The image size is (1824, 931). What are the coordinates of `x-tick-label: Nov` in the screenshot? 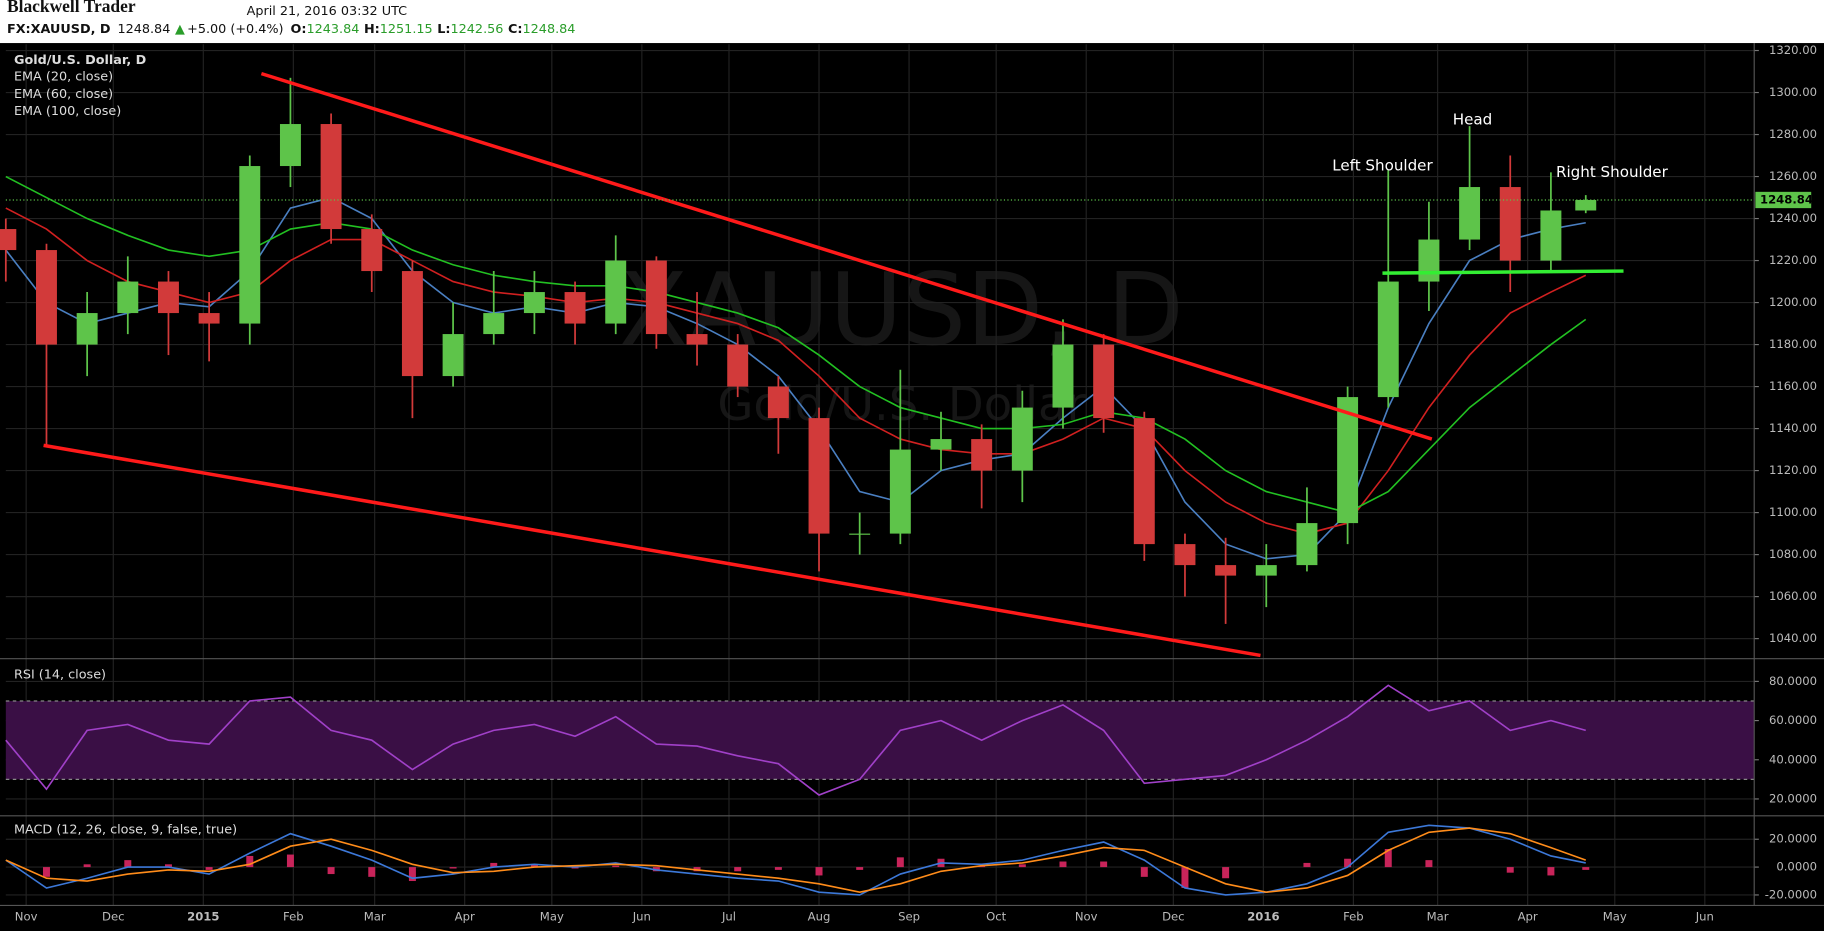 It's located at (26, 917).